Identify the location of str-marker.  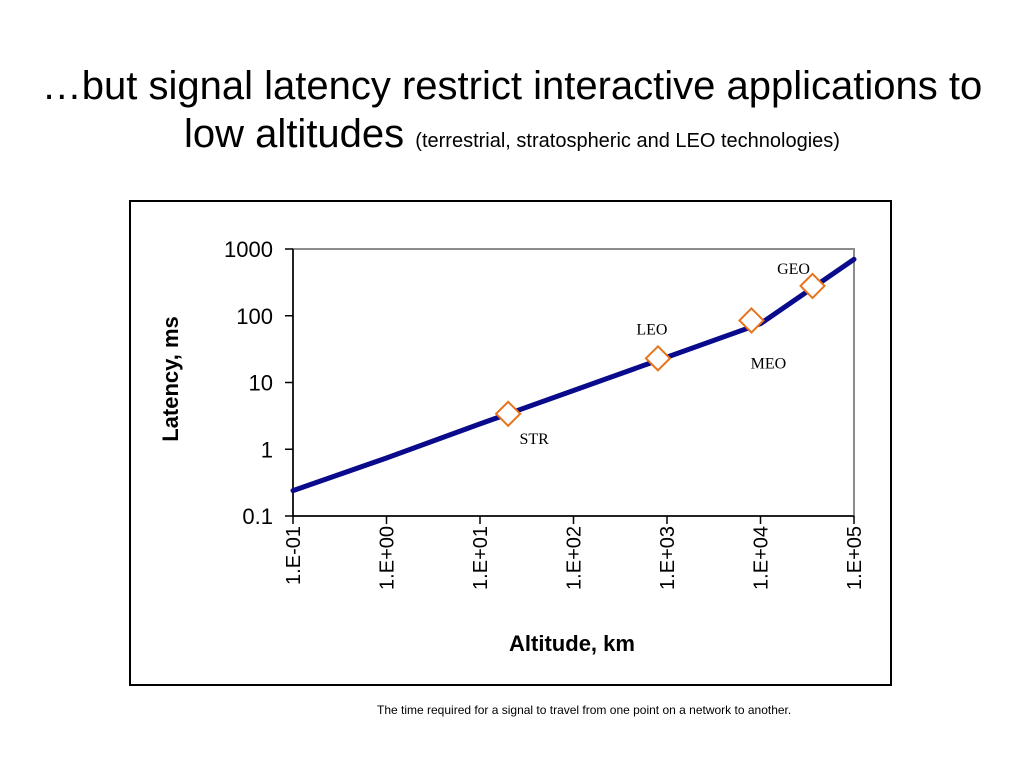
(508, 414).